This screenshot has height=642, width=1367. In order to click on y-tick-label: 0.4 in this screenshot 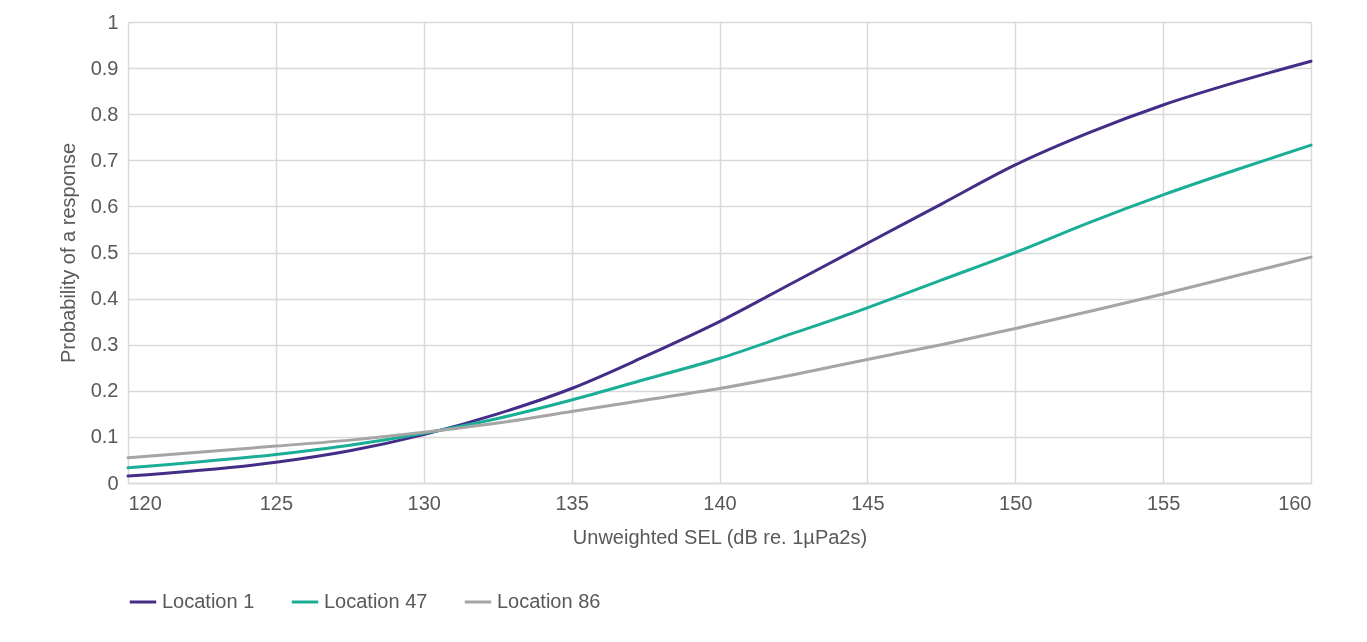, I will do `click(104, 298)`.